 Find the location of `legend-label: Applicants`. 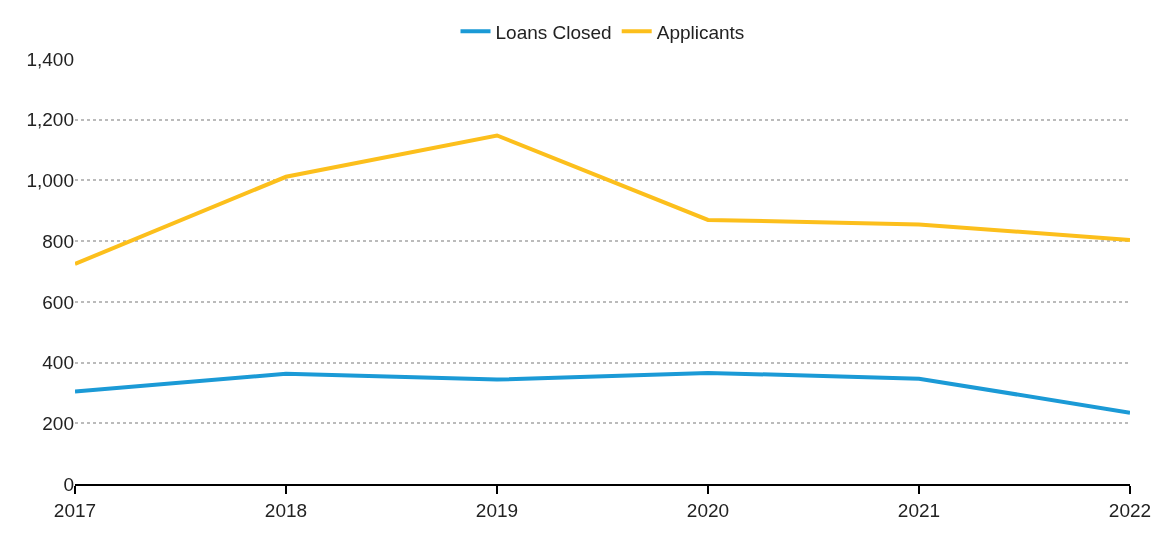

legend-label: Applicants is located at coordinates (700, 32).